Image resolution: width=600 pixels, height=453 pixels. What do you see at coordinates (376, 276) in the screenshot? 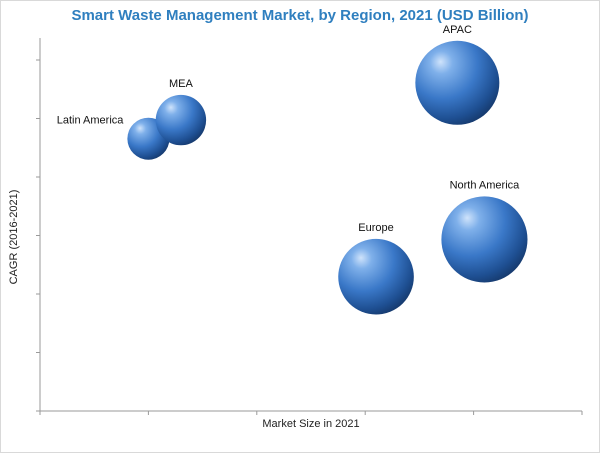
I see `bubble-europe` at bounding box center [376, 276].